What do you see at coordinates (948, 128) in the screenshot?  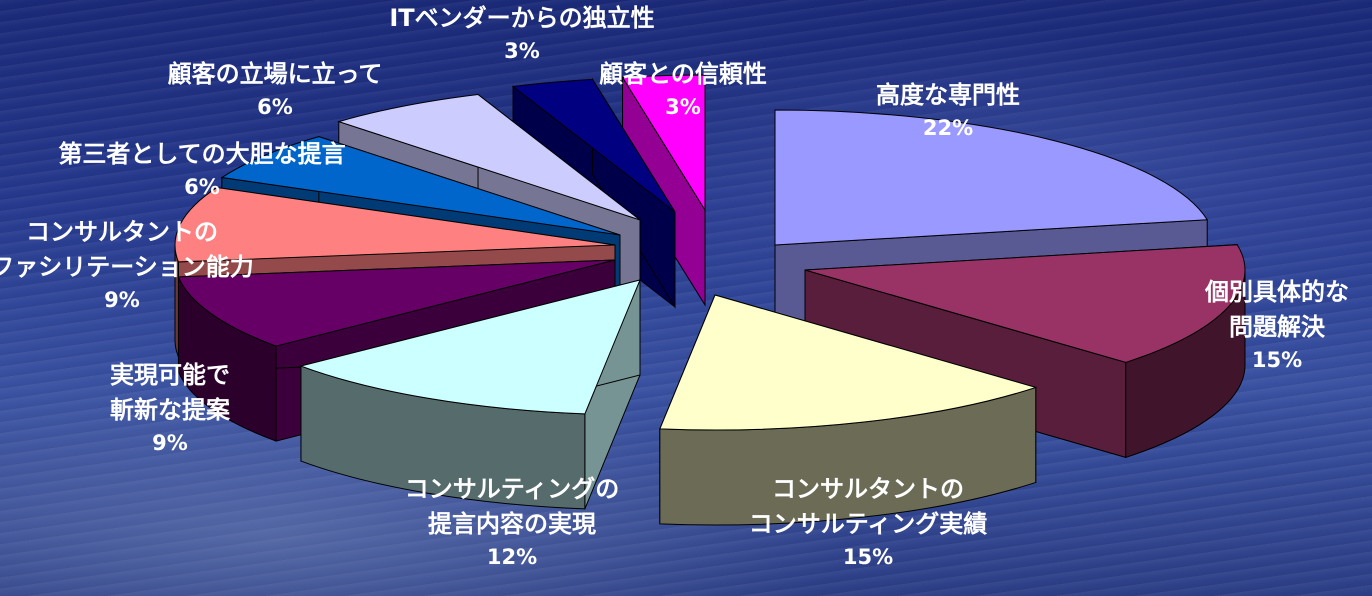 I see `slice-percent-label: 22%` at bounding box center [948, 128].